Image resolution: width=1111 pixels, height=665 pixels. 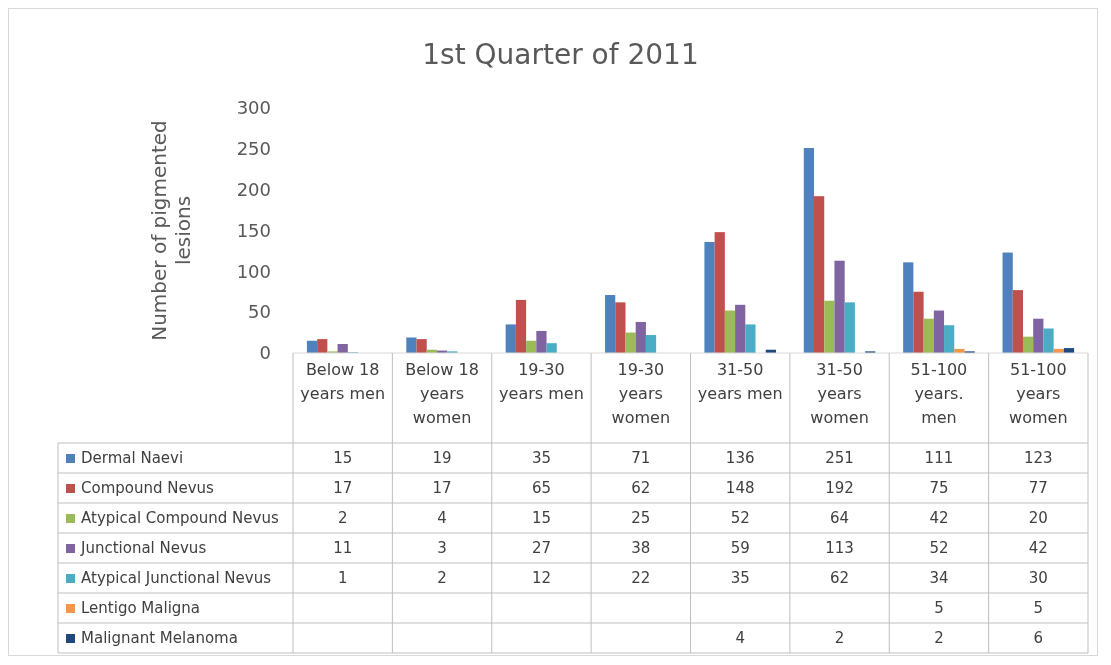 I want to click on y-tick-label: 150, so click(x=253, y=230).